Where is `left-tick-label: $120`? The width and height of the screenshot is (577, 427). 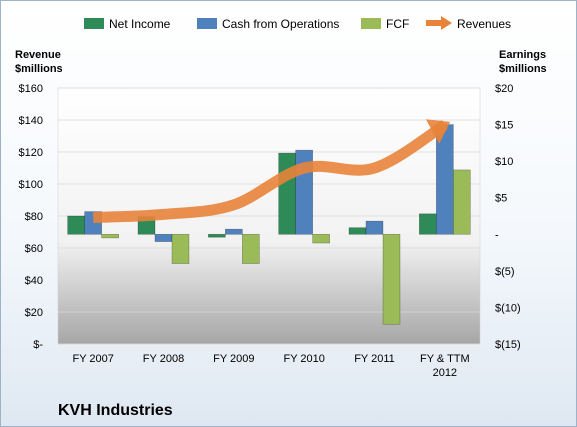
left-tick-label: $120 is located at coordinates (31, 153).